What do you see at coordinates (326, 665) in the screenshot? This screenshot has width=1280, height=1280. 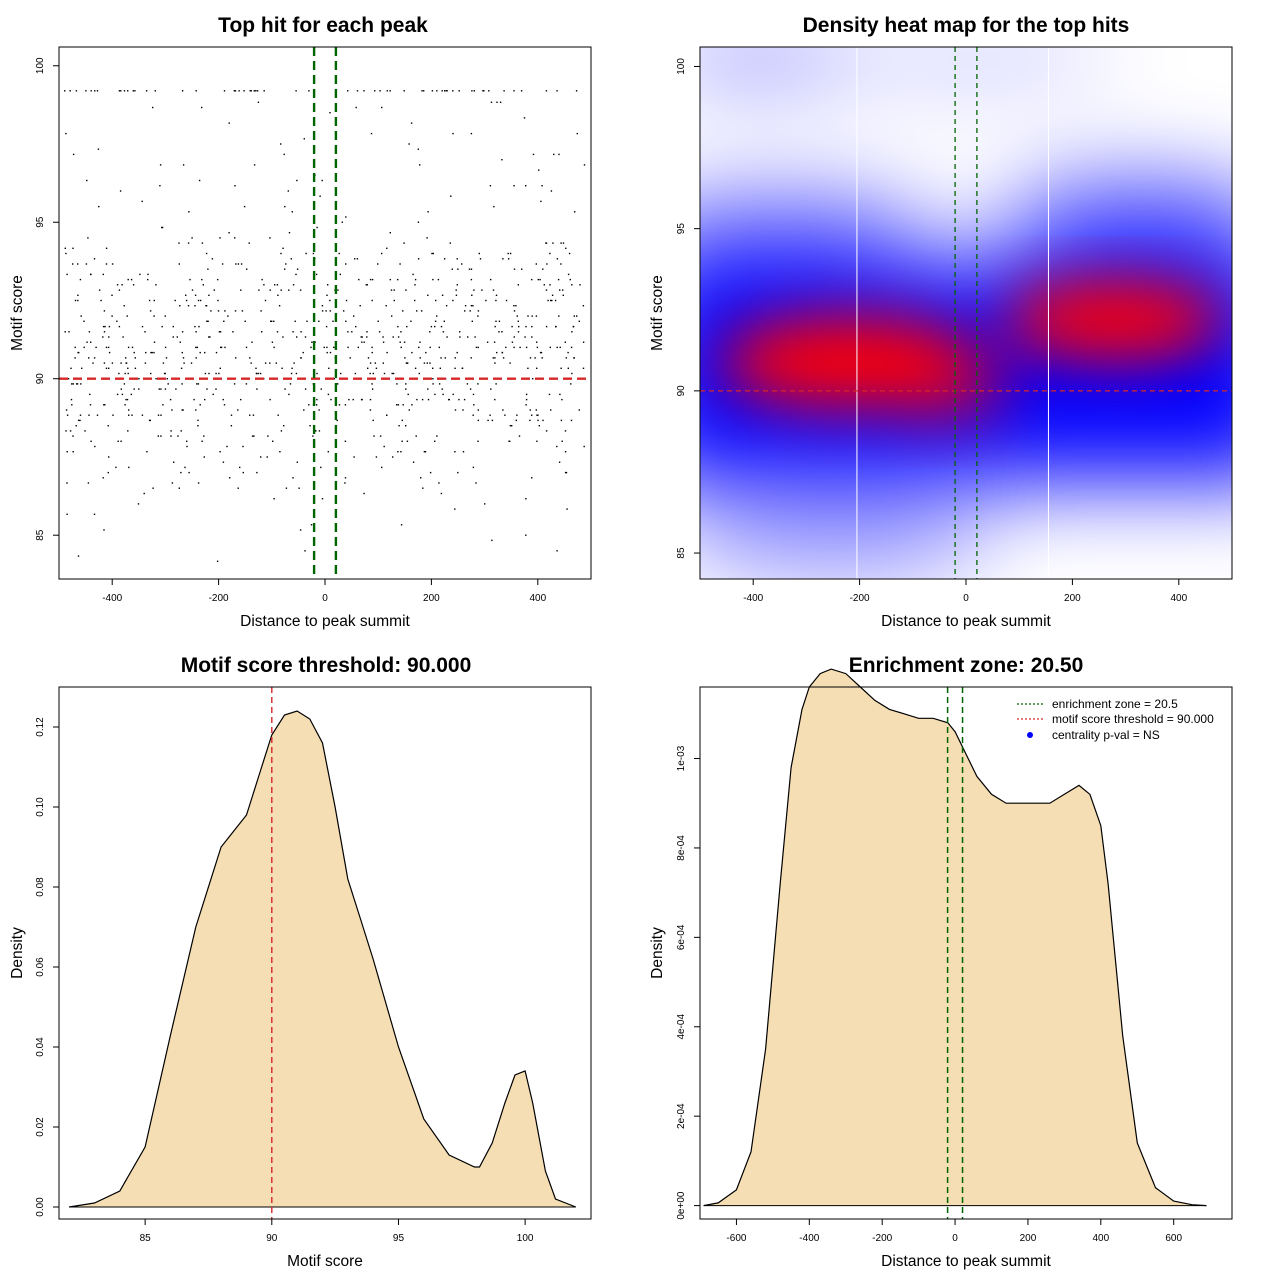 I see `score-density-title: Motif score threshold: 90.000` at bounding box center [326, 665].